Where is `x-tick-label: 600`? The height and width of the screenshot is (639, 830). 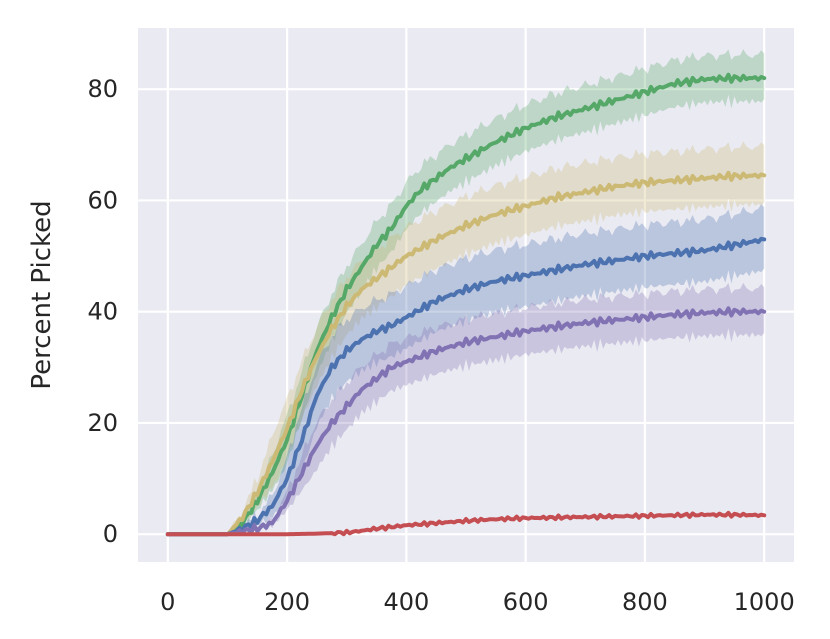
x-tick-label: 600 is located at coordinates (526, 602).